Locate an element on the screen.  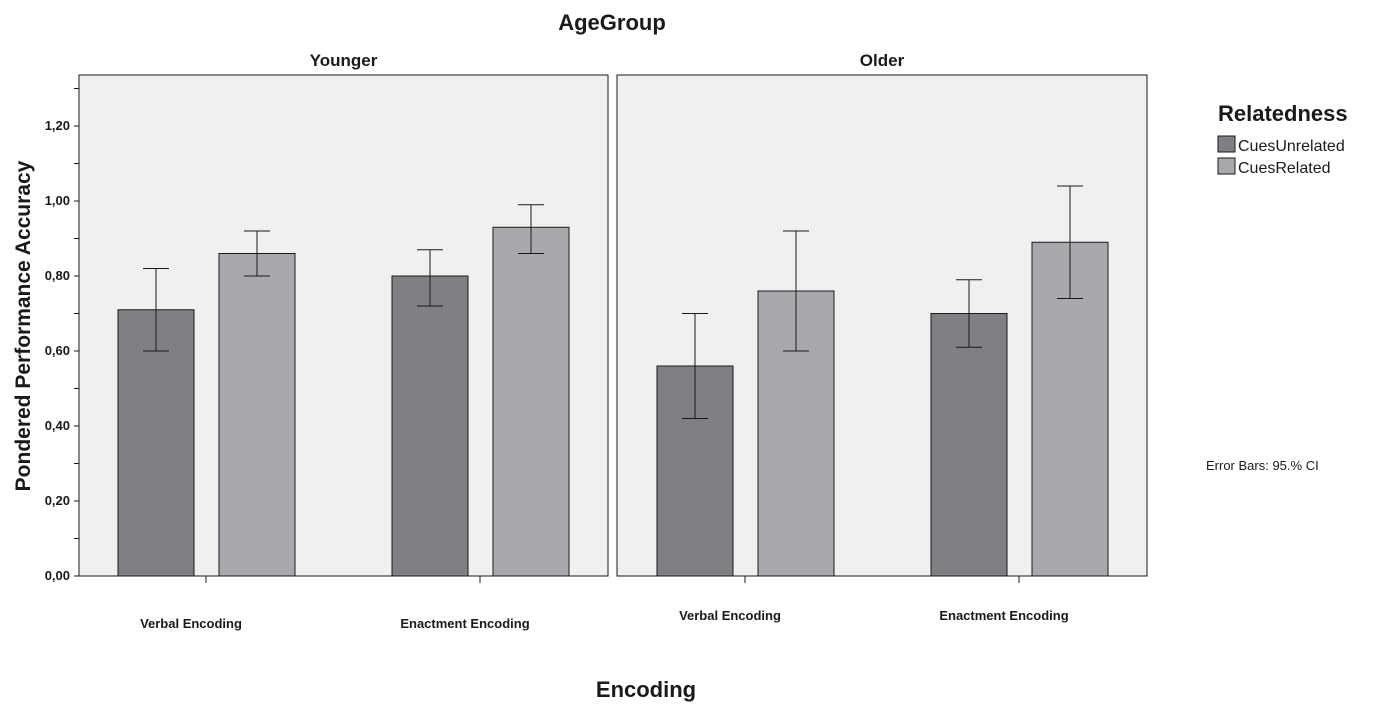
x-axis-title: Encoding is located at coordinates (646, 689).